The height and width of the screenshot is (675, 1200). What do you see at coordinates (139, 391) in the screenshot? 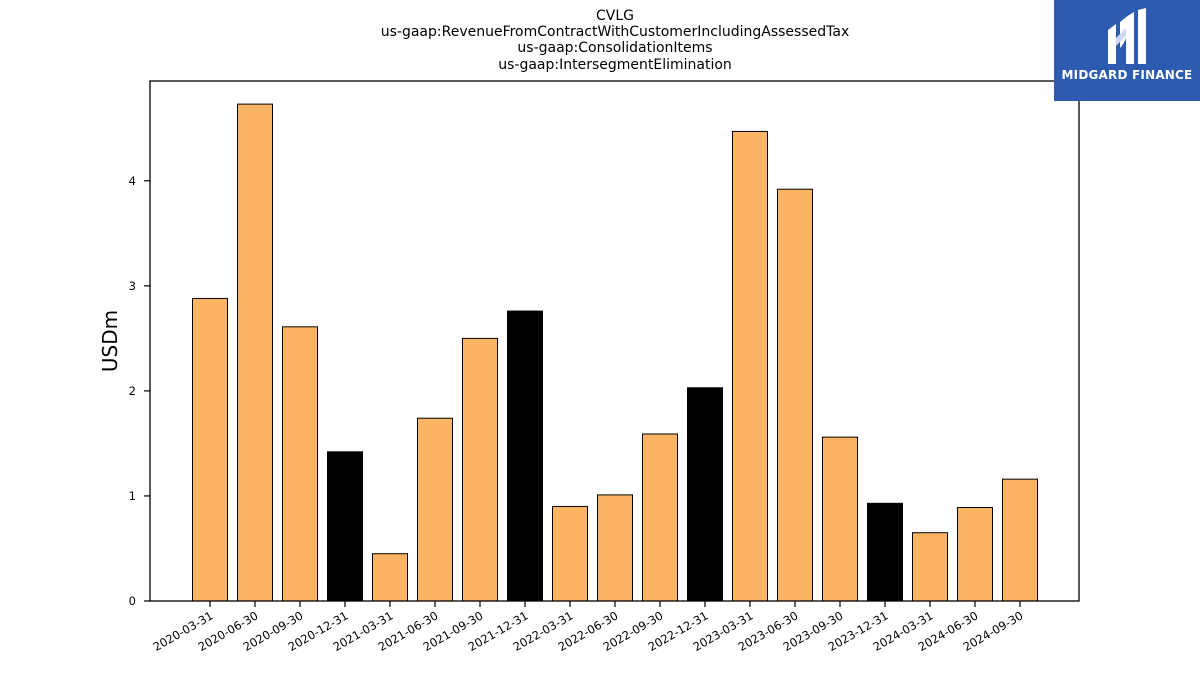
I see `y-axis: 0 1 2 3 4` at bounding box center [139, 391].